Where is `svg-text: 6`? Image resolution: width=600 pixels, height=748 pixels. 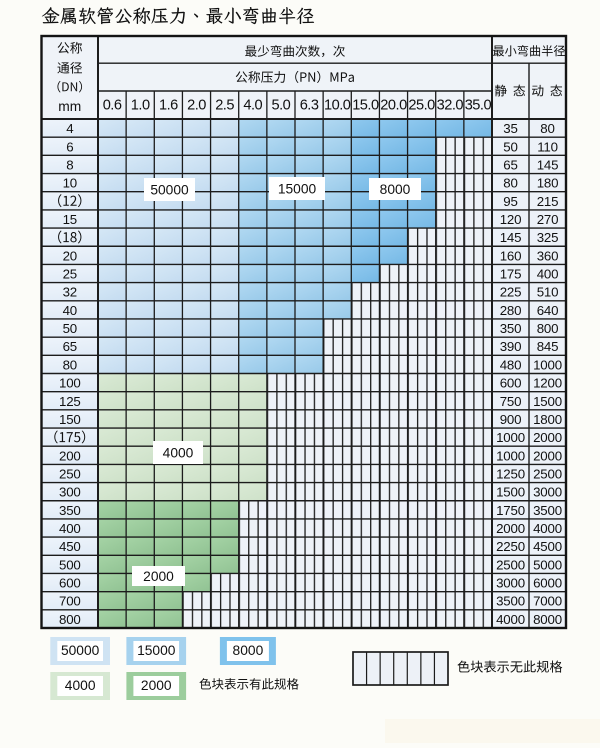
svg-text: 6 is located at coordinates (69, 146).